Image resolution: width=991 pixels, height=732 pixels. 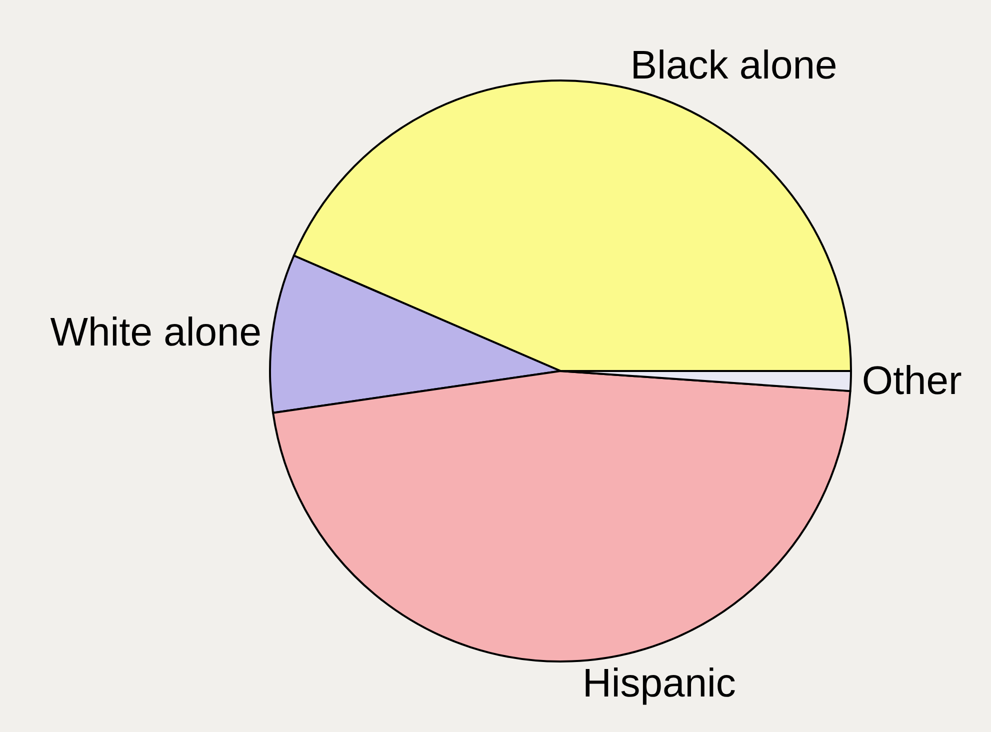 I want to click on slice-label: Black alone, so click(x=734, y=65).